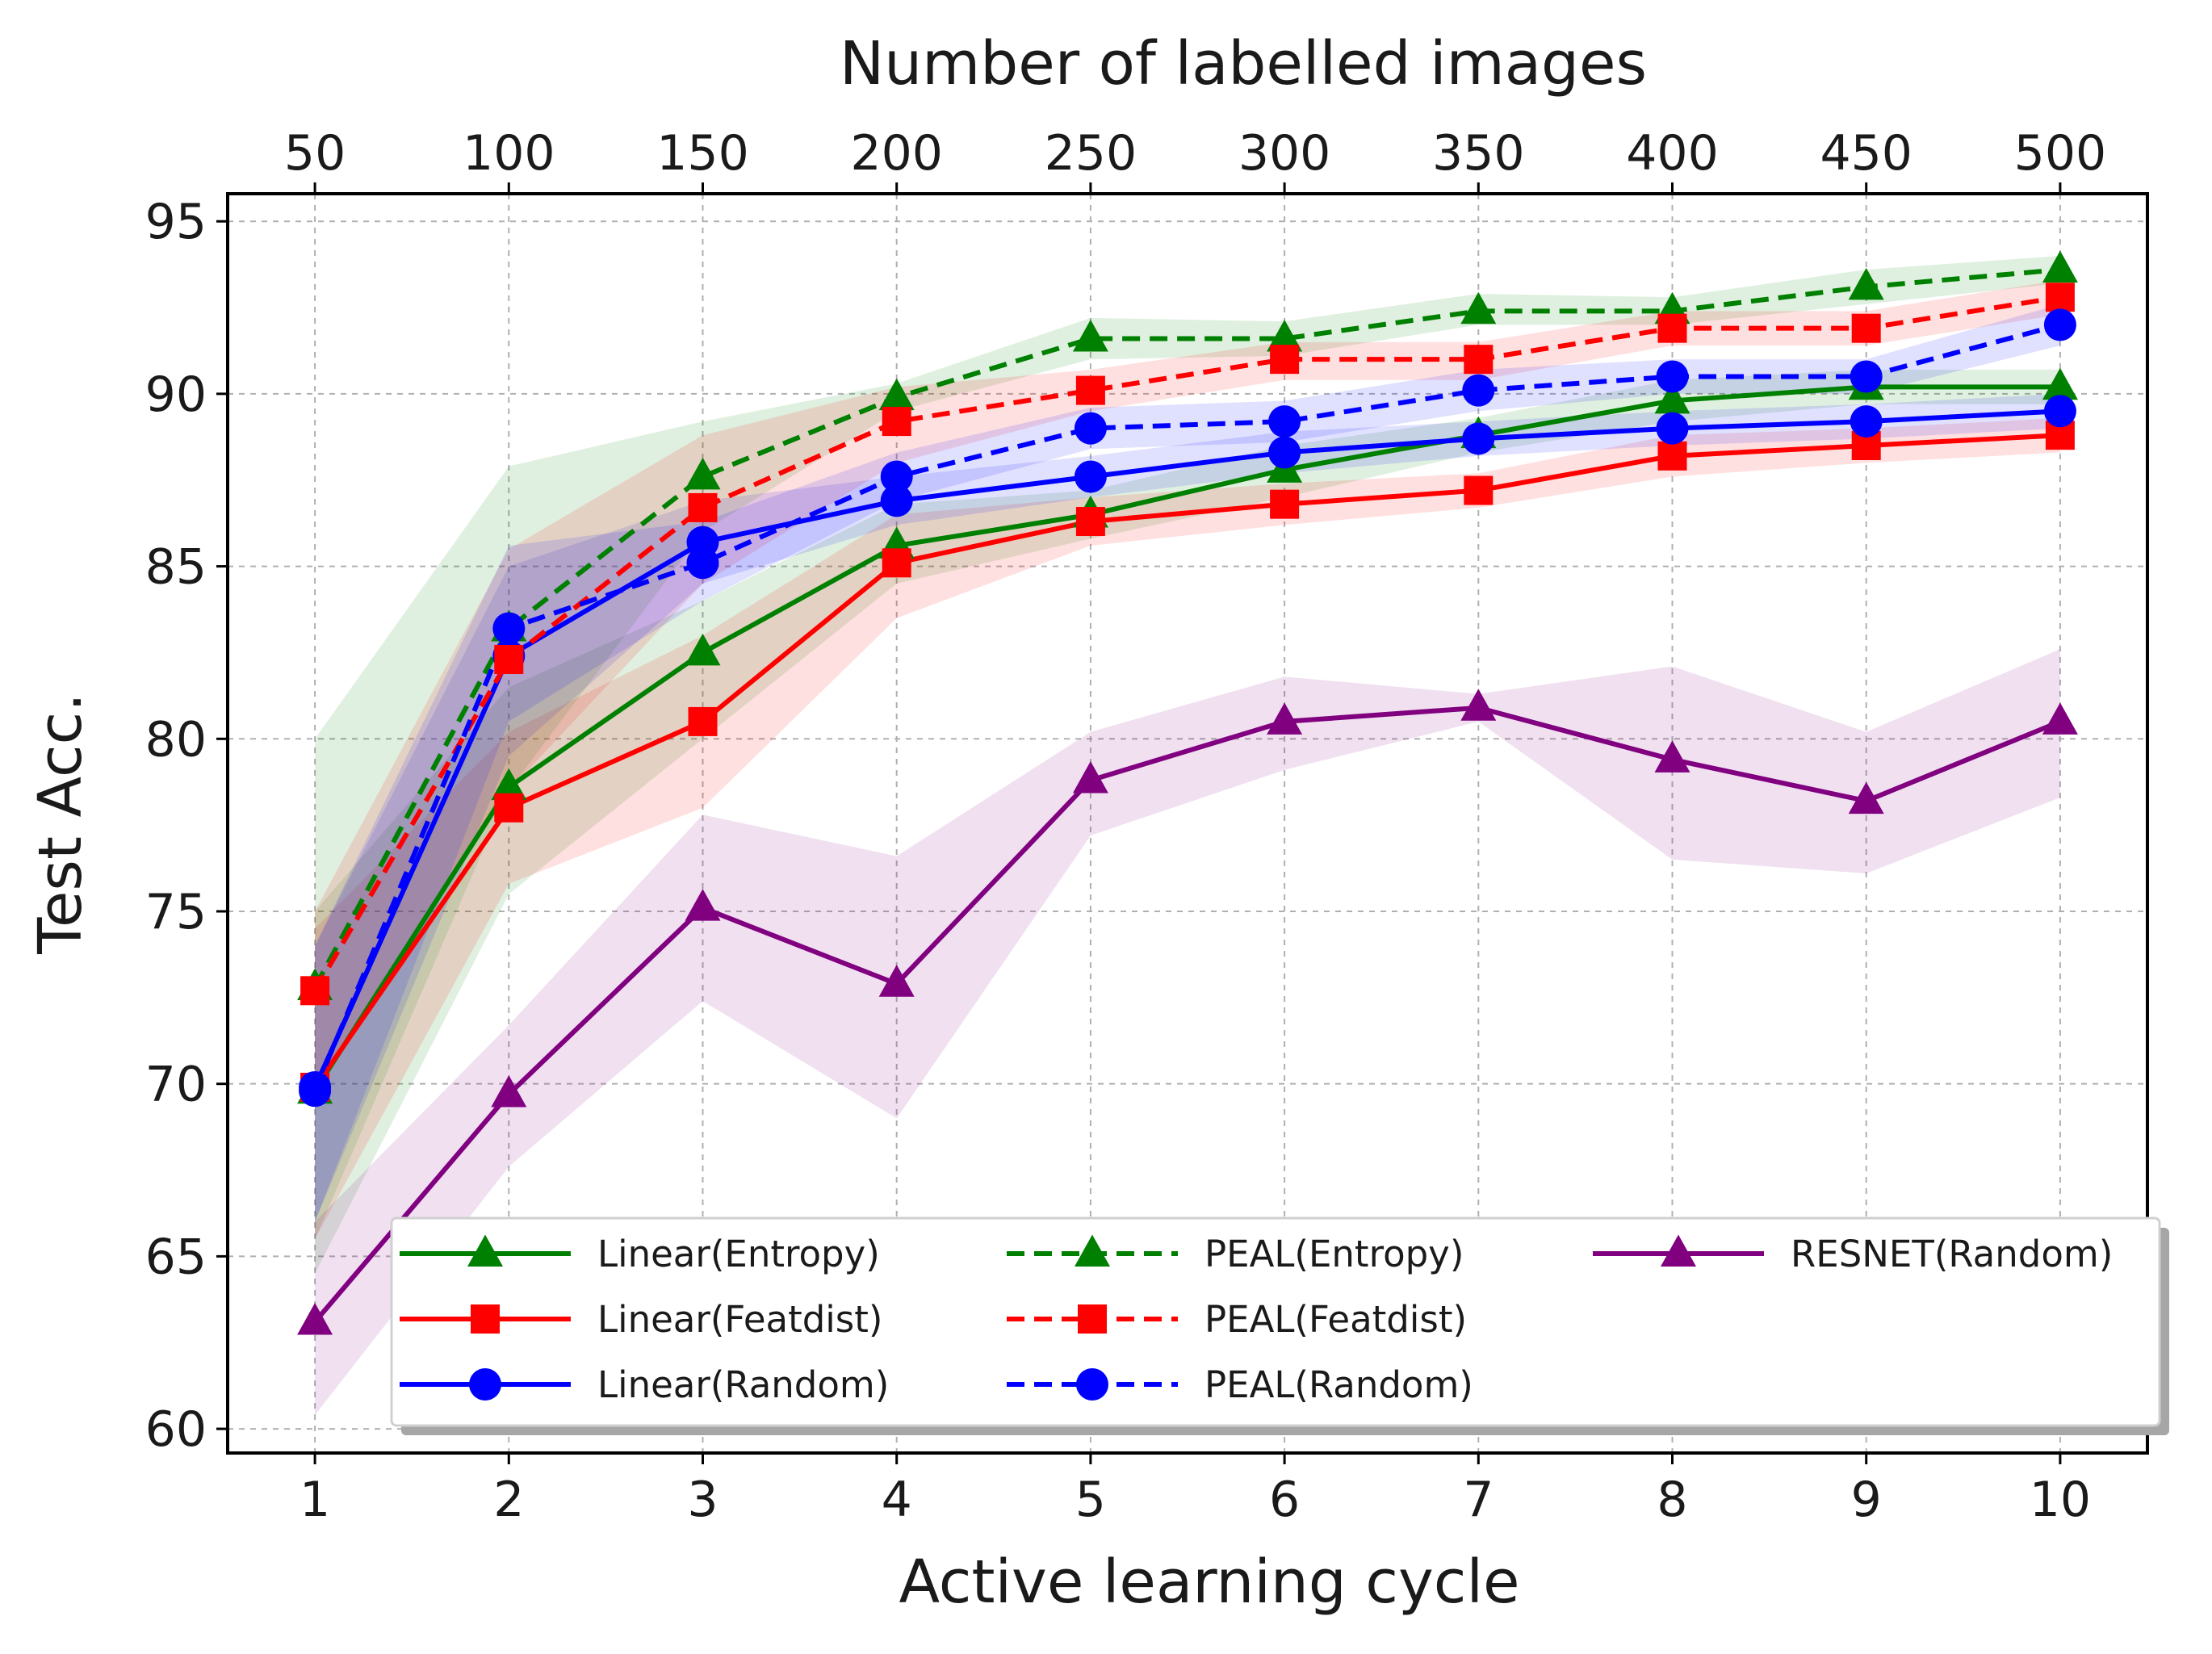 This screenshot has height=1654, width=2212. Describe the element at coordinates (1338, 1384) in the screenshot. I see `legend-label-peal-random: PEAL(Random)` at that location.